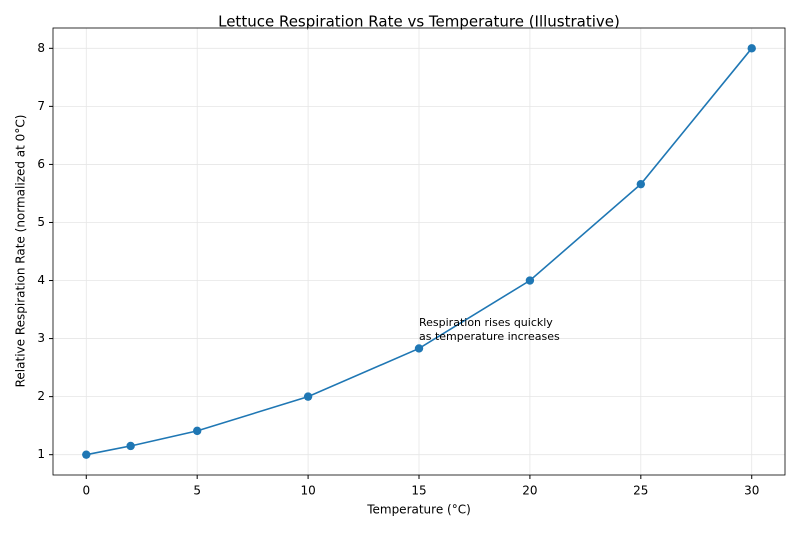 The image size is (800, 537). What do you see at coordinates (197, 491) in the screenshot?
I see `x-tick-label: 5` at bounding box center [197, 491].